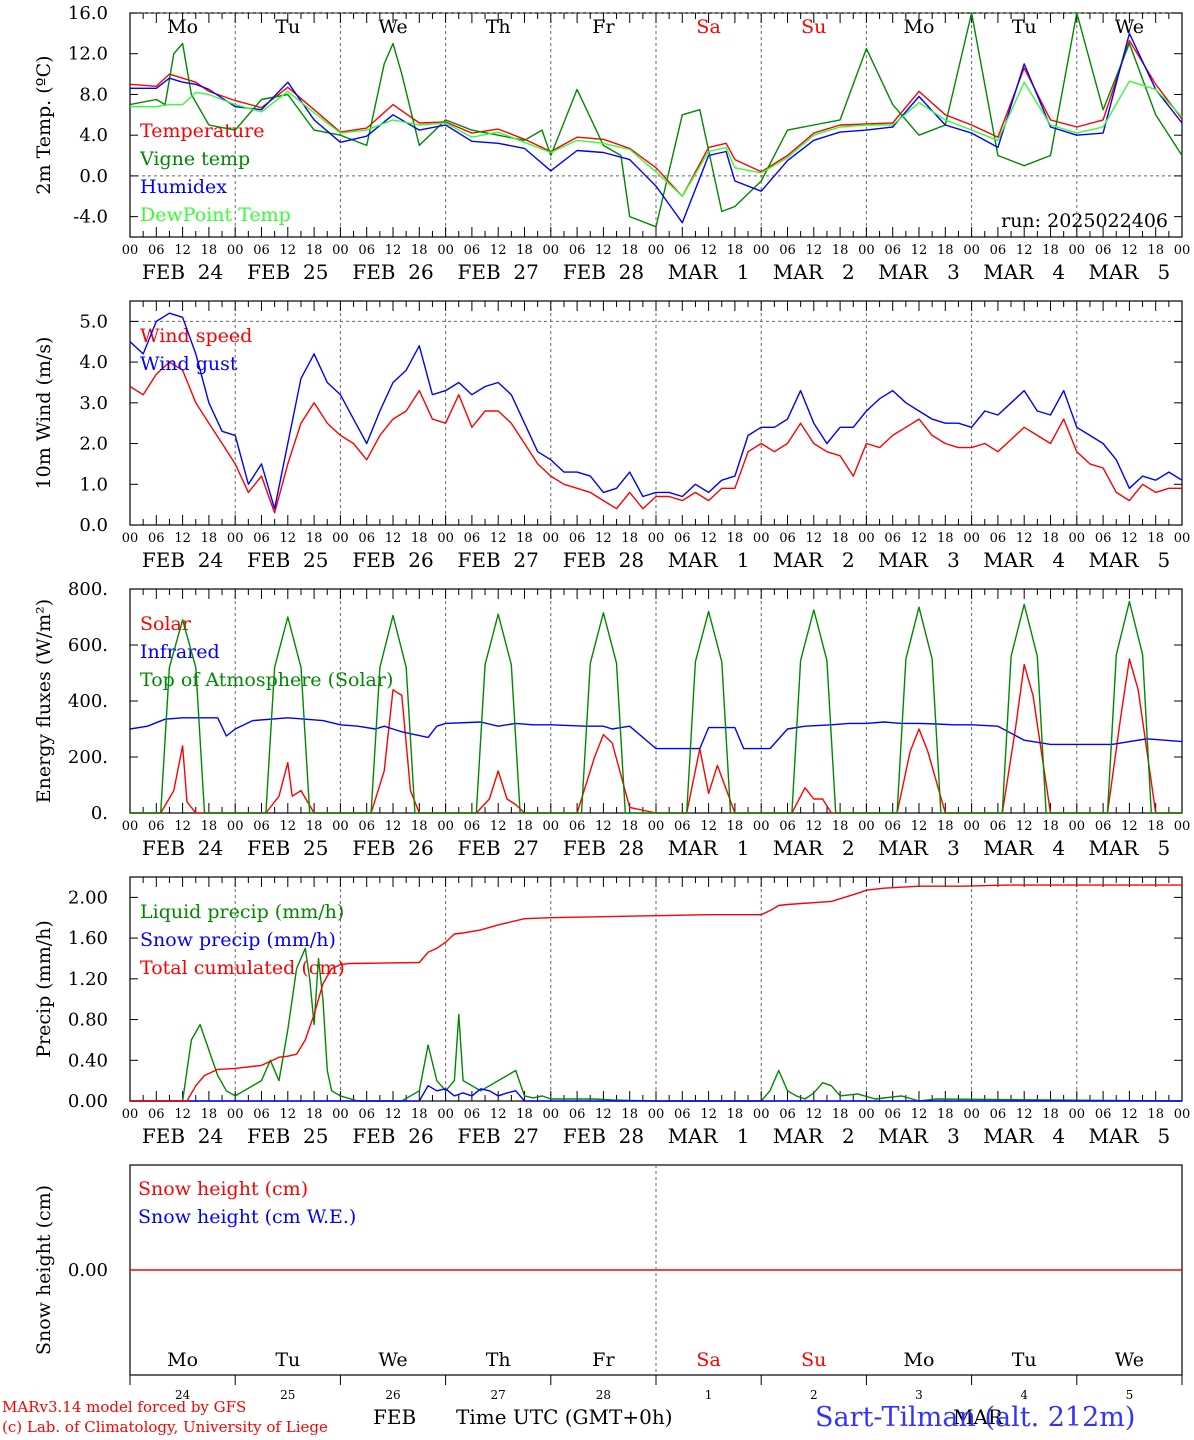 This screenshot has height=1440, width=1194. Describe the element at coordinates (709, 848) in the screenshot. I see `x-date-label: MAR 1` at that location.